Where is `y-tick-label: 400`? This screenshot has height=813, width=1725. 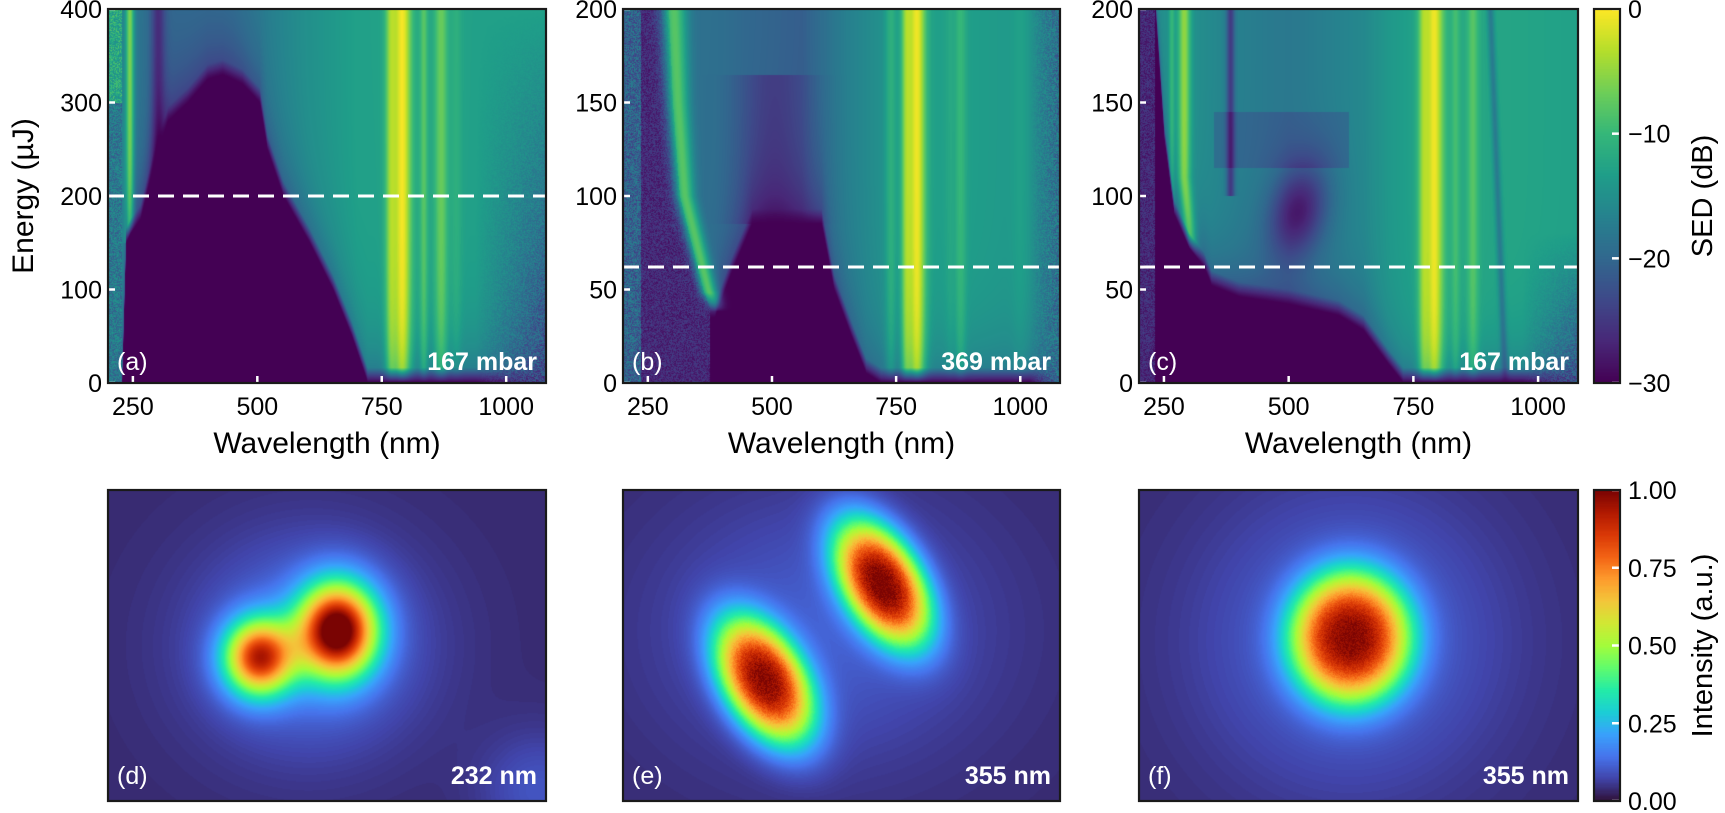 y-tick-label: 400 is located at coordinates (81, 12).